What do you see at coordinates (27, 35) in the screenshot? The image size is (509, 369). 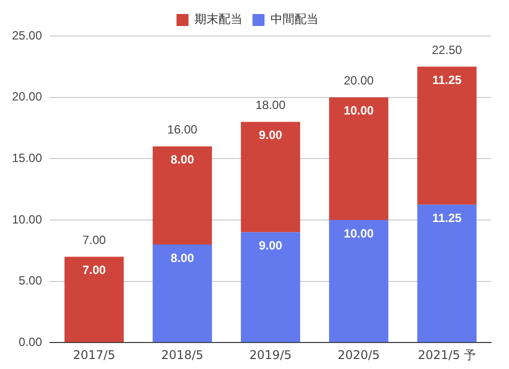 I see `y-tick-label: 25.00` at bounding box center [27, 35].